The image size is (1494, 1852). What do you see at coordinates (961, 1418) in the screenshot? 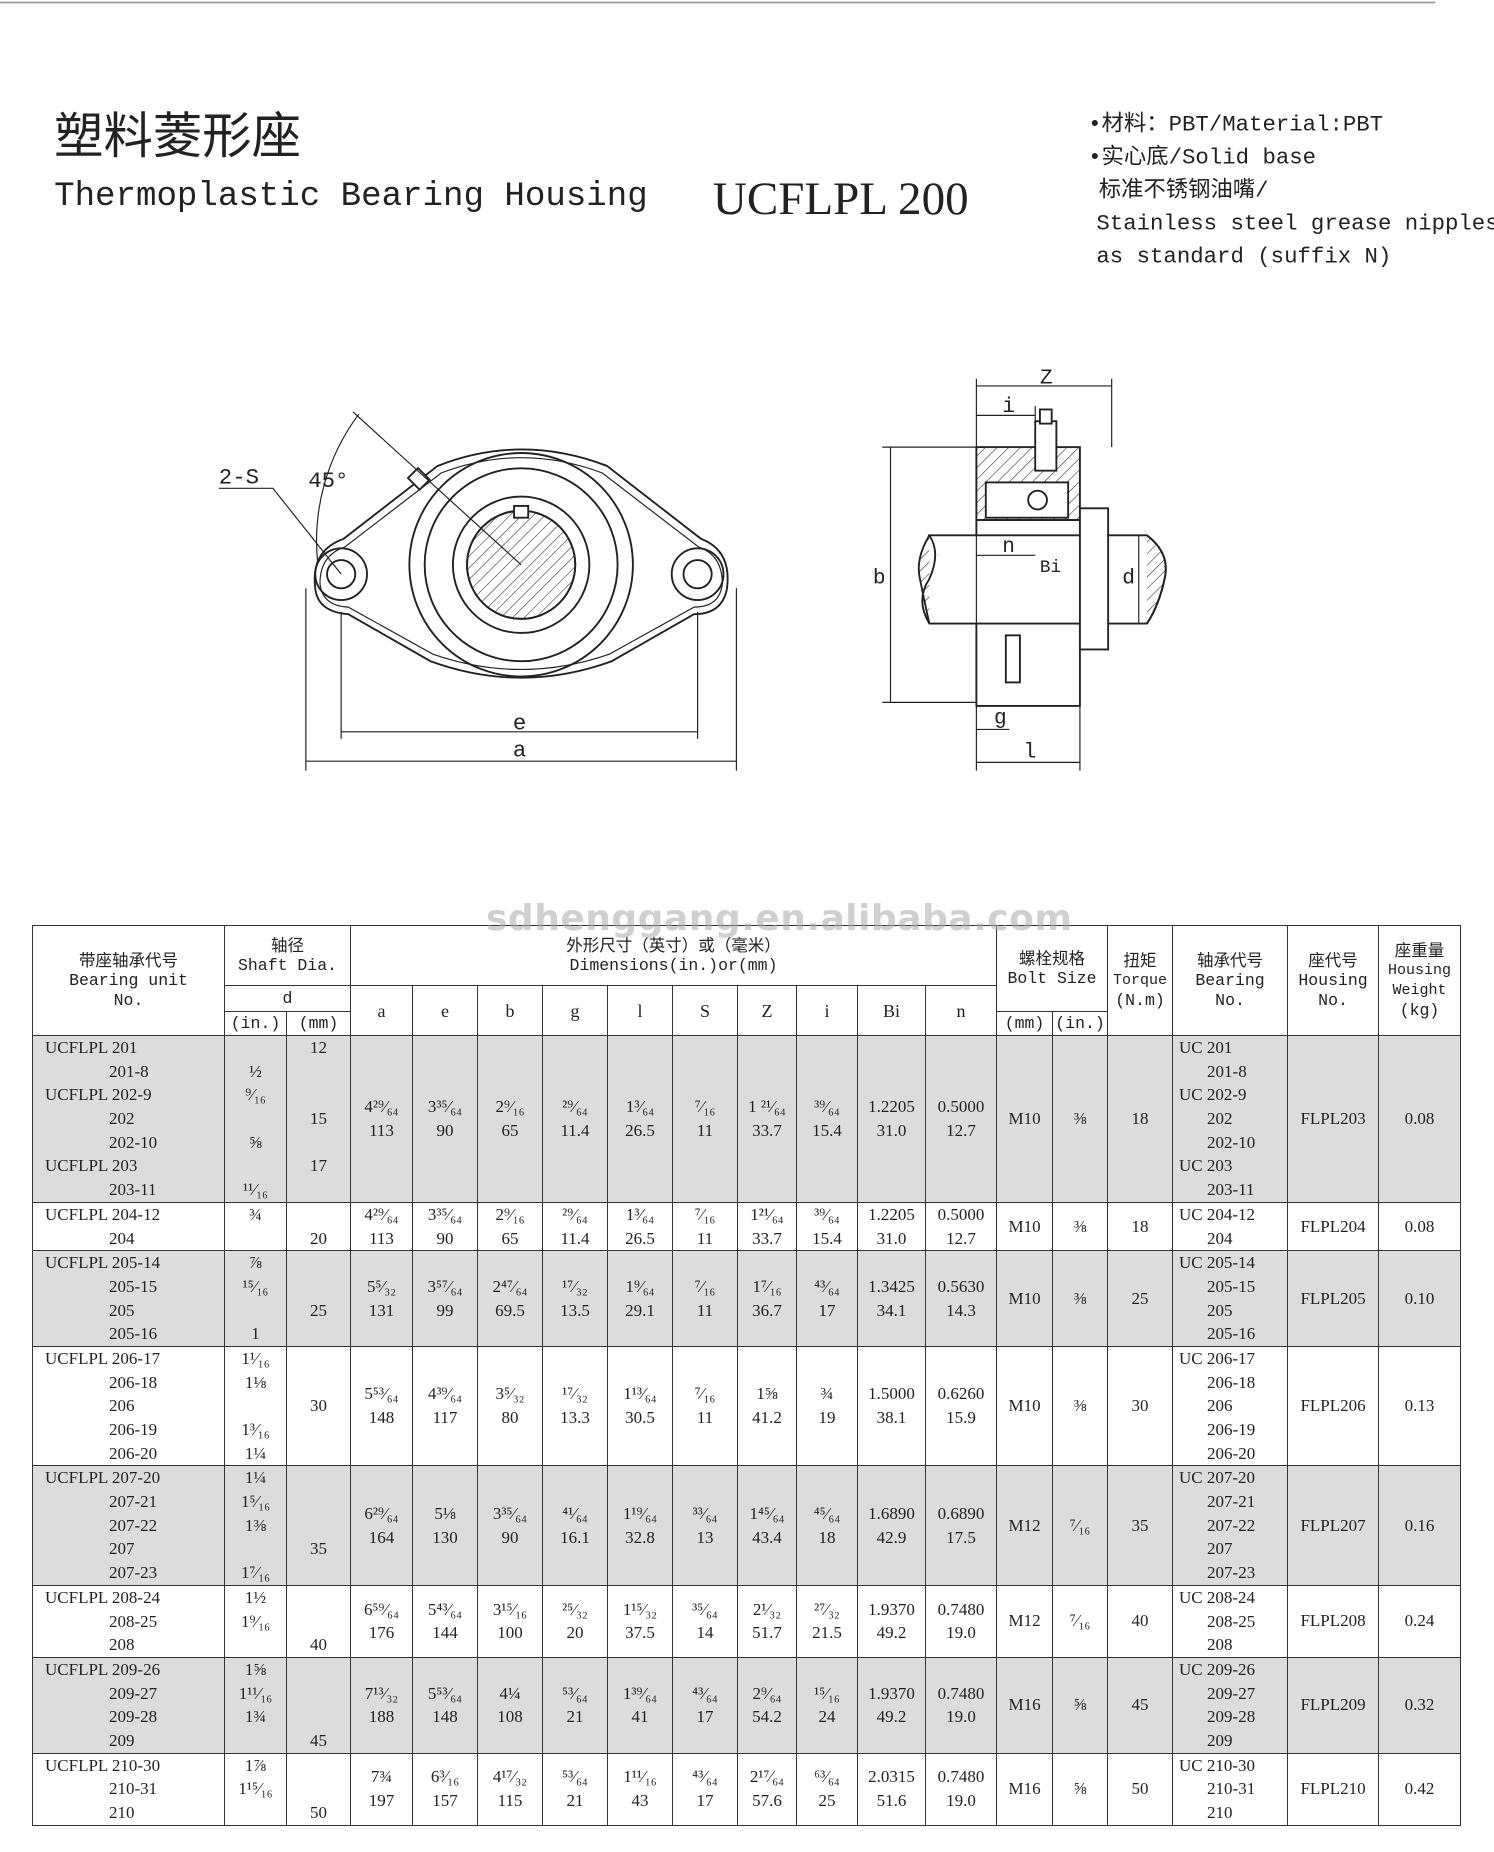
I see `cell-text: 15.9` at bounding box center [961, 1418].